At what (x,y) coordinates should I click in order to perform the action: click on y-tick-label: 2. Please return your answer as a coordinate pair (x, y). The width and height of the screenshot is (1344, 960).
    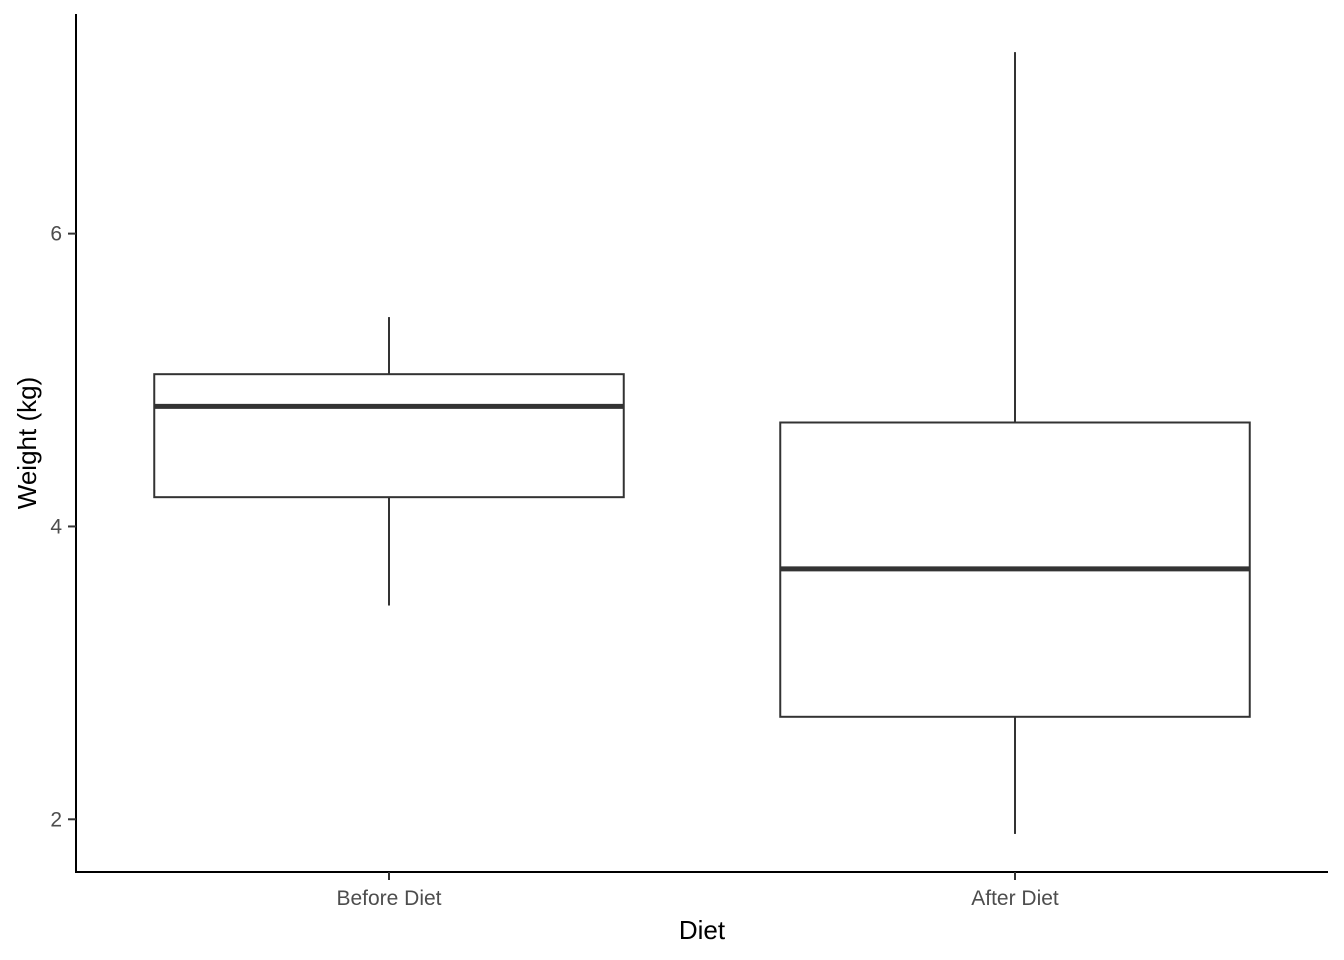
    Looking at the image, I should click on (56, 819).